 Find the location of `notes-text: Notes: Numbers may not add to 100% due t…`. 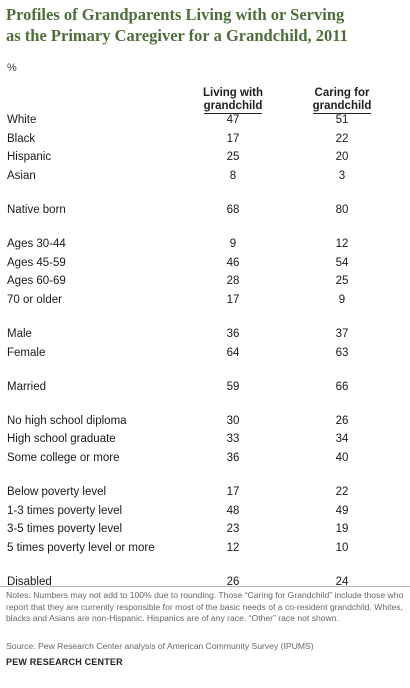

notes-text: Notes: Numbers may not add to 100% due t… is located at coordinates (205, 606).